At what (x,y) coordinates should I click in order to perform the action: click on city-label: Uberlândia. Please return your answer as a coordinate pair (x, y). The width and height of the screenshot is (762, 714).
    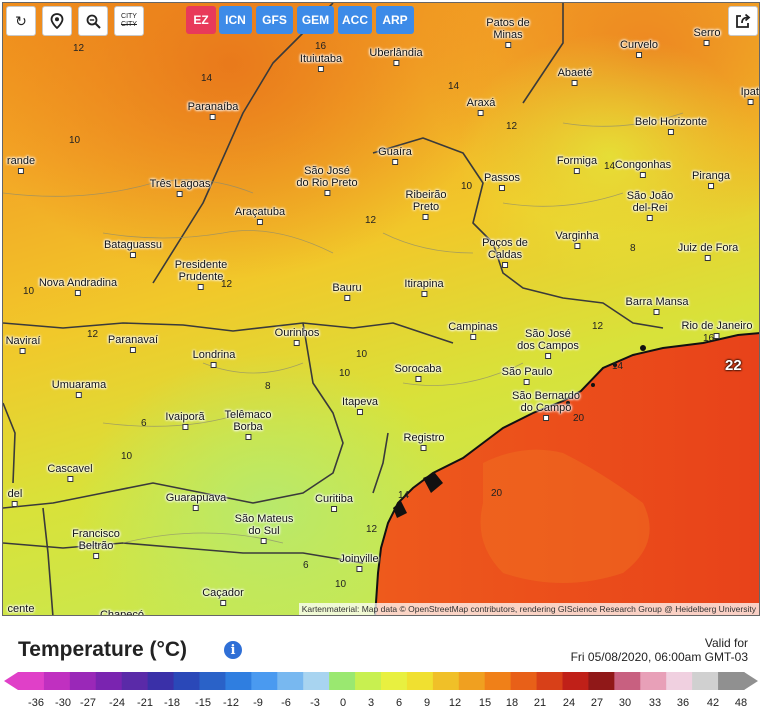
    Looking at the image, I should click on (396, 56).